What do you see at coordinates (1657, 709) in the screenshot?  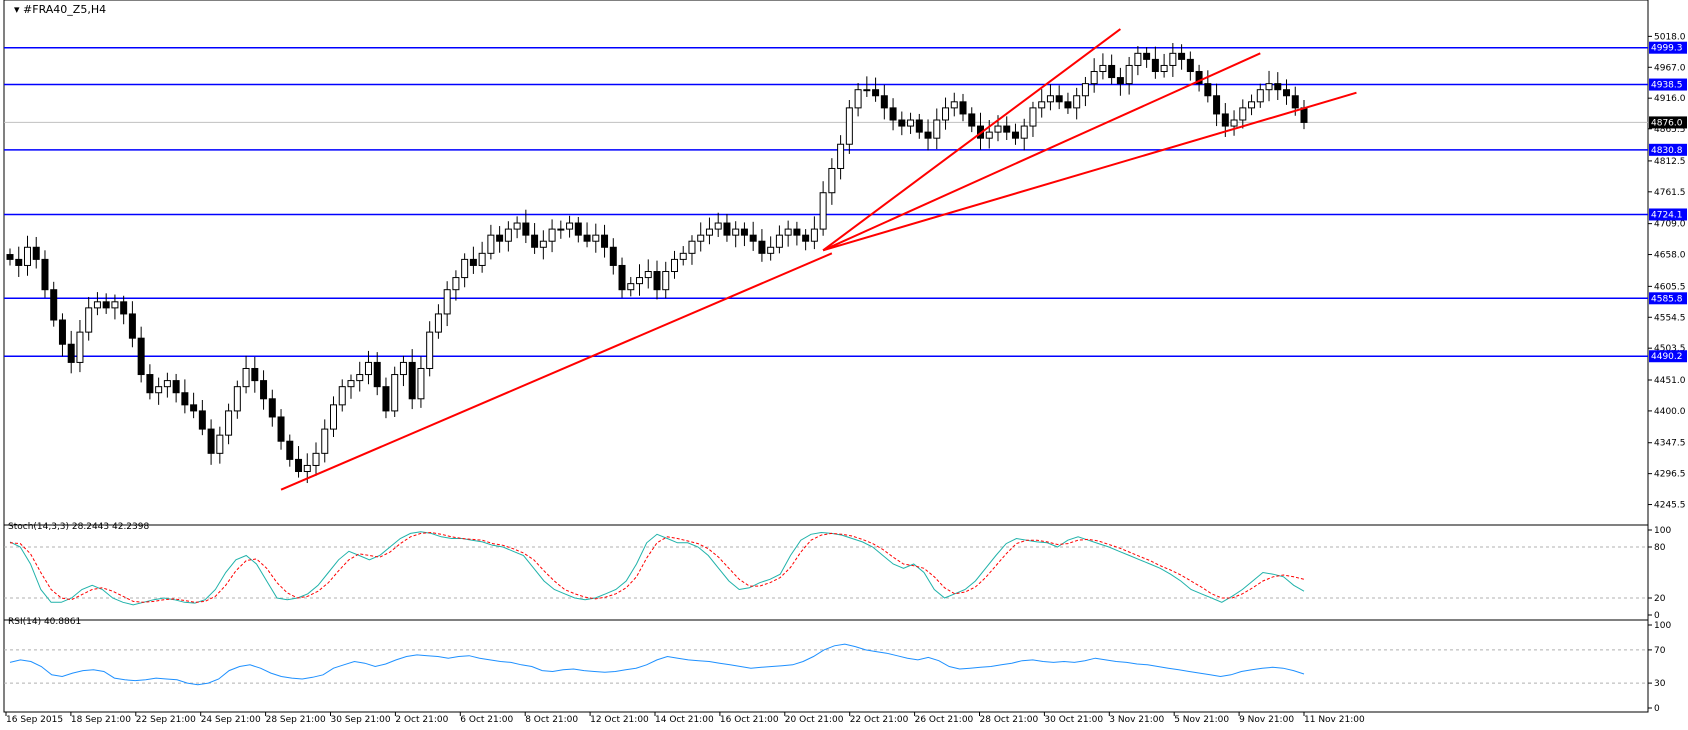 I see `rsi-y-tick-label: 0` at bounding box center [1657, 709].